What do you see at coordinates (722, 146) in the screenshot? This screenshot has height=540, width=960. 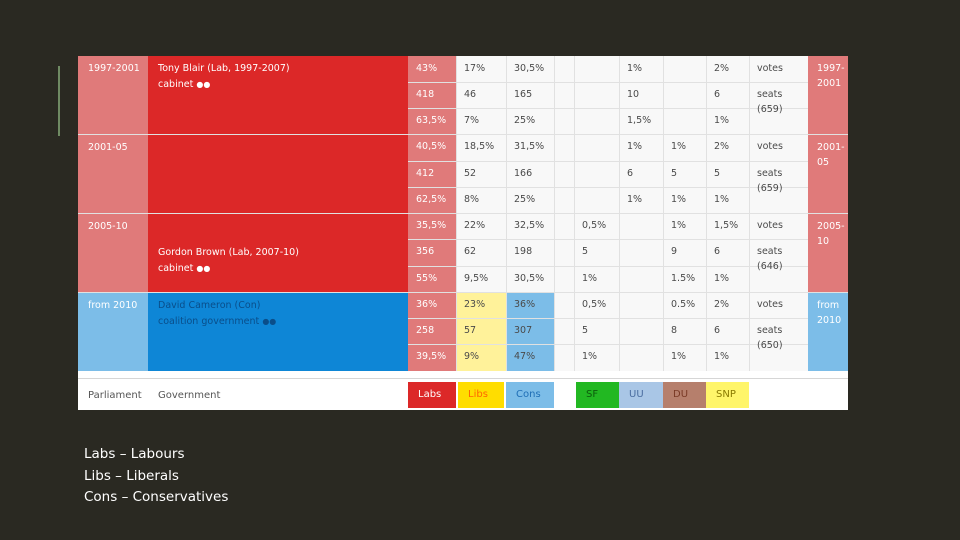 I see `result-cell-snp: 2%` at bounding box center [722, 146].